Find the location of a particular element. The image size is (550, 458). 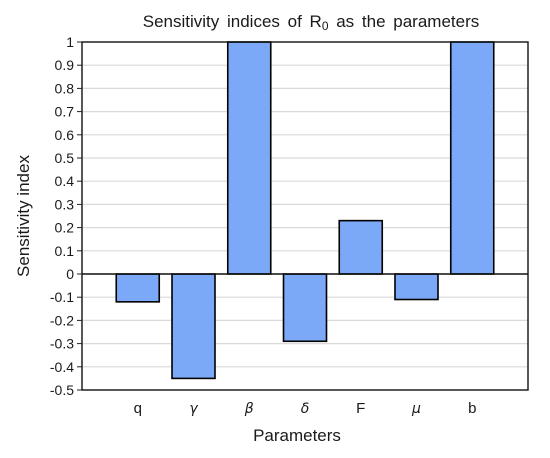

y-axis-title: Sensitivity index is located at coordinates (23, 216).